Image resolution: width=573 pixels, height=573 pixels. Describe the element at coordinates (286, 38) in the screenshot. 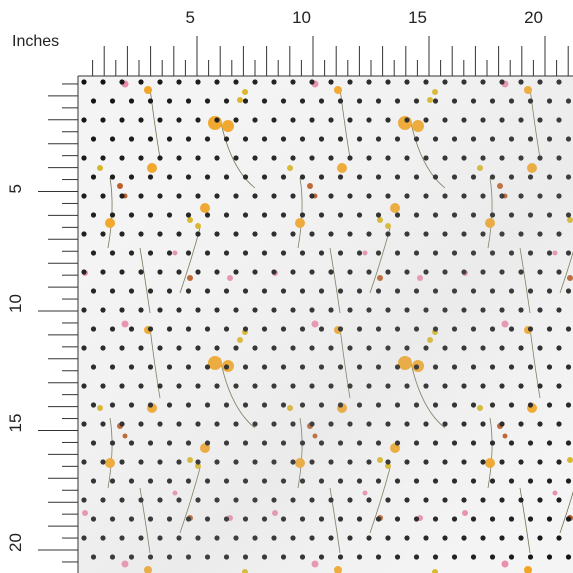

I see `top-ruler` at that location.